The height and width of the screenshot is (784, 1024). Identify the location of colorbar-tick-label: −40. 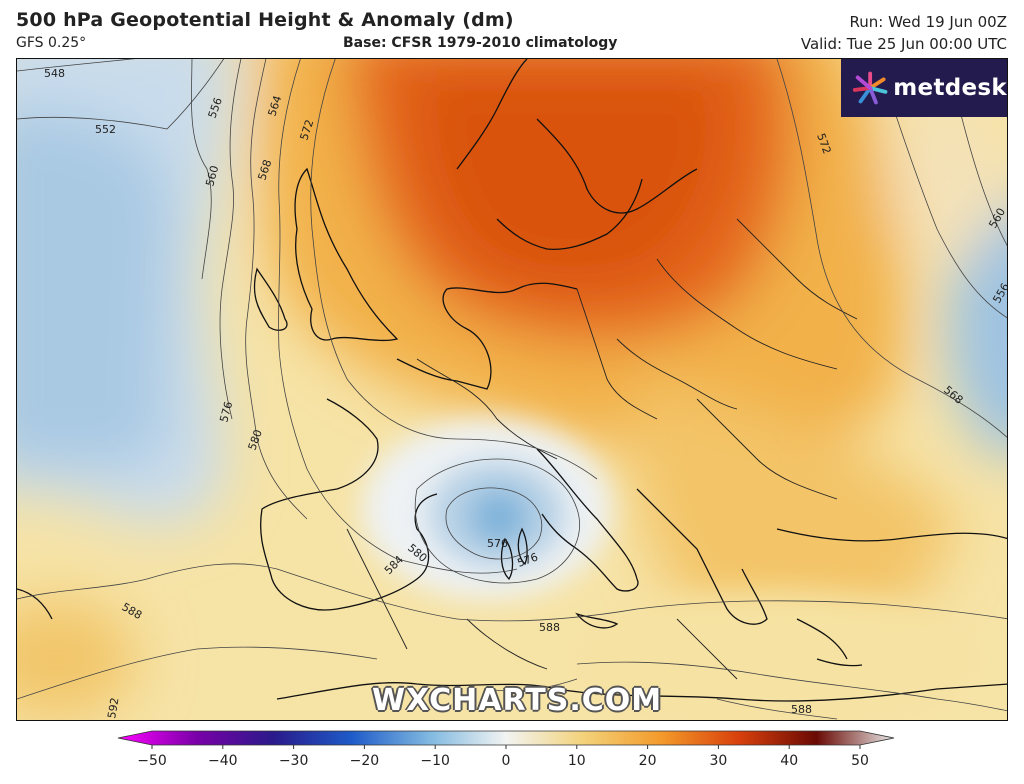
(223, 761).